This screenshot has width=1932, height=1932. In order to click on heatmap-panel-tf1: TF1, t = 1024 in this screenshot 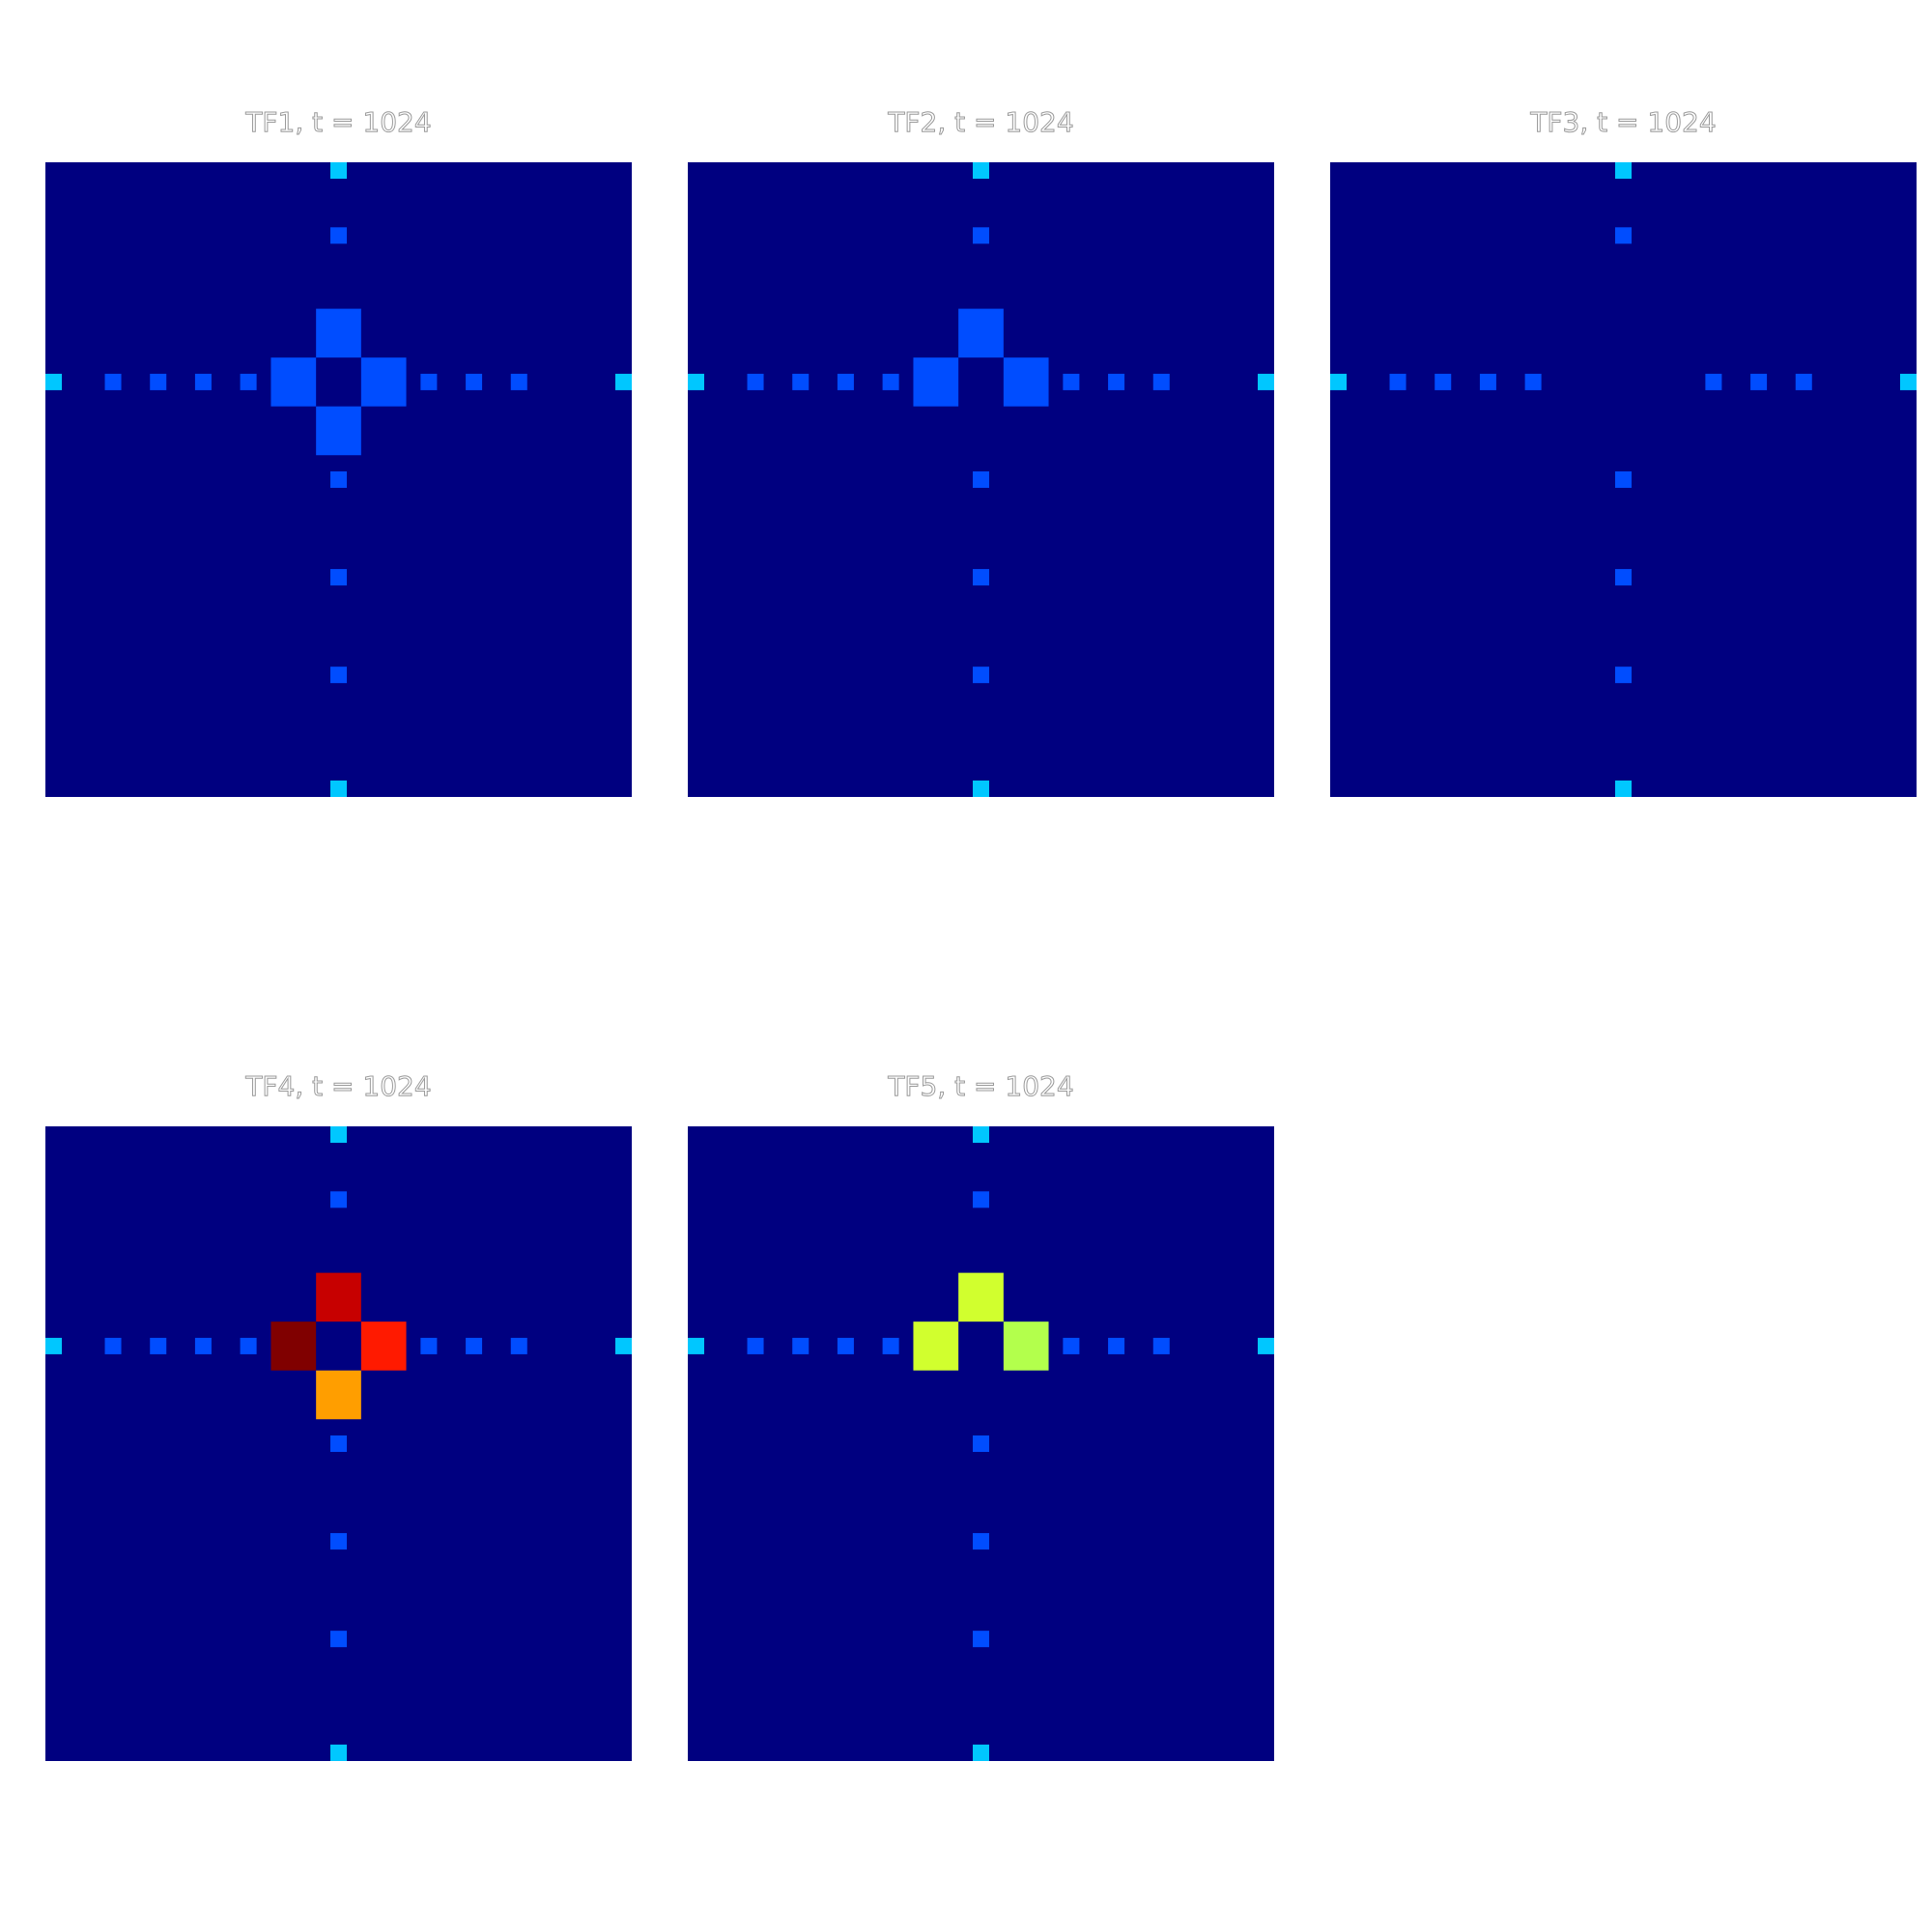, I will do `click(338, 454)`.